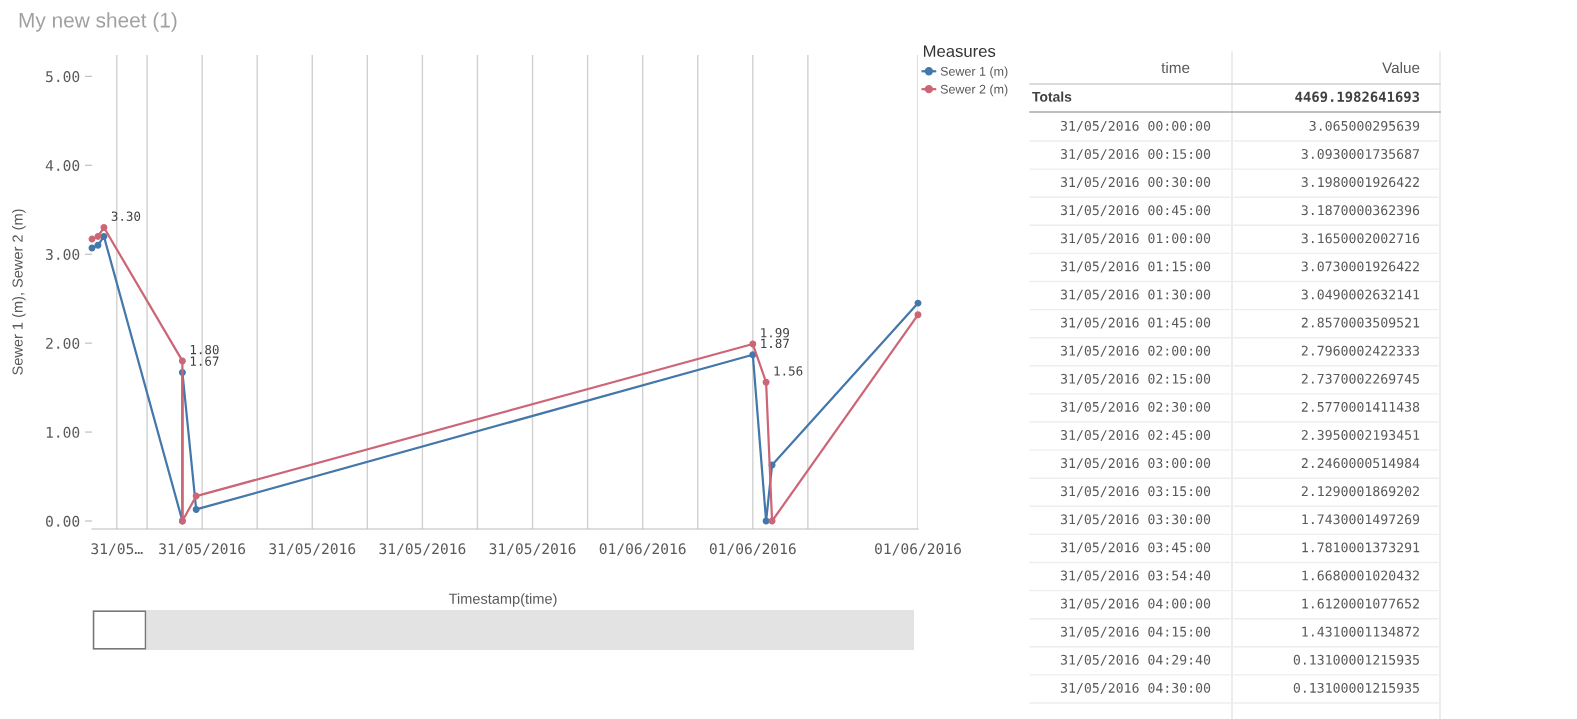  I want to click on text: 1.6120001077652, so click(1360, 603).